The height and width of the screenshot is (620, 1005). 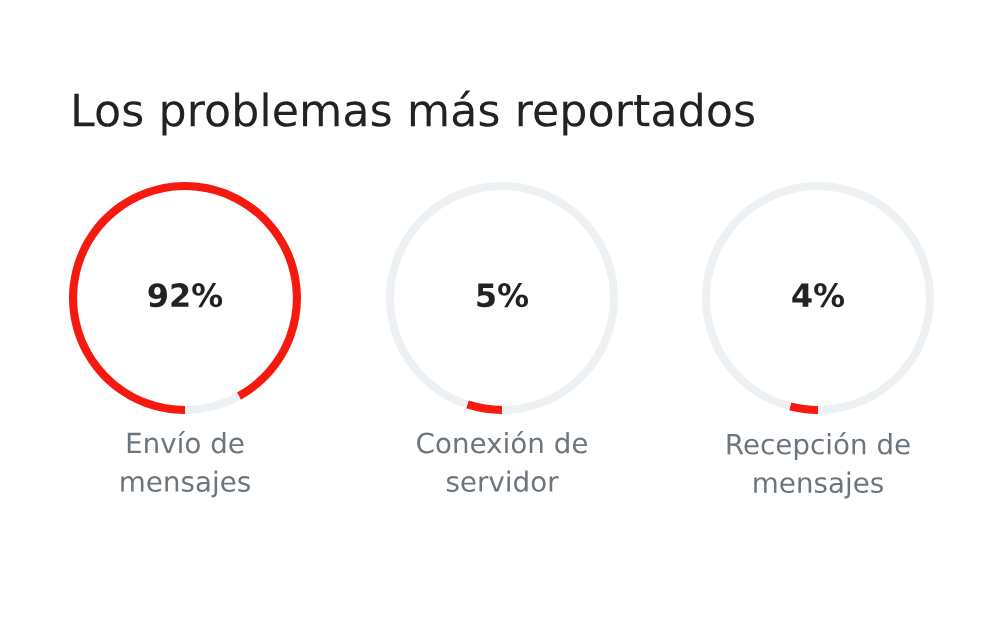 What do you see at coordinates (502, 461) in the screenshot?
I see `slice-label: Conexión de servidor` at bounding box center [502, 461].